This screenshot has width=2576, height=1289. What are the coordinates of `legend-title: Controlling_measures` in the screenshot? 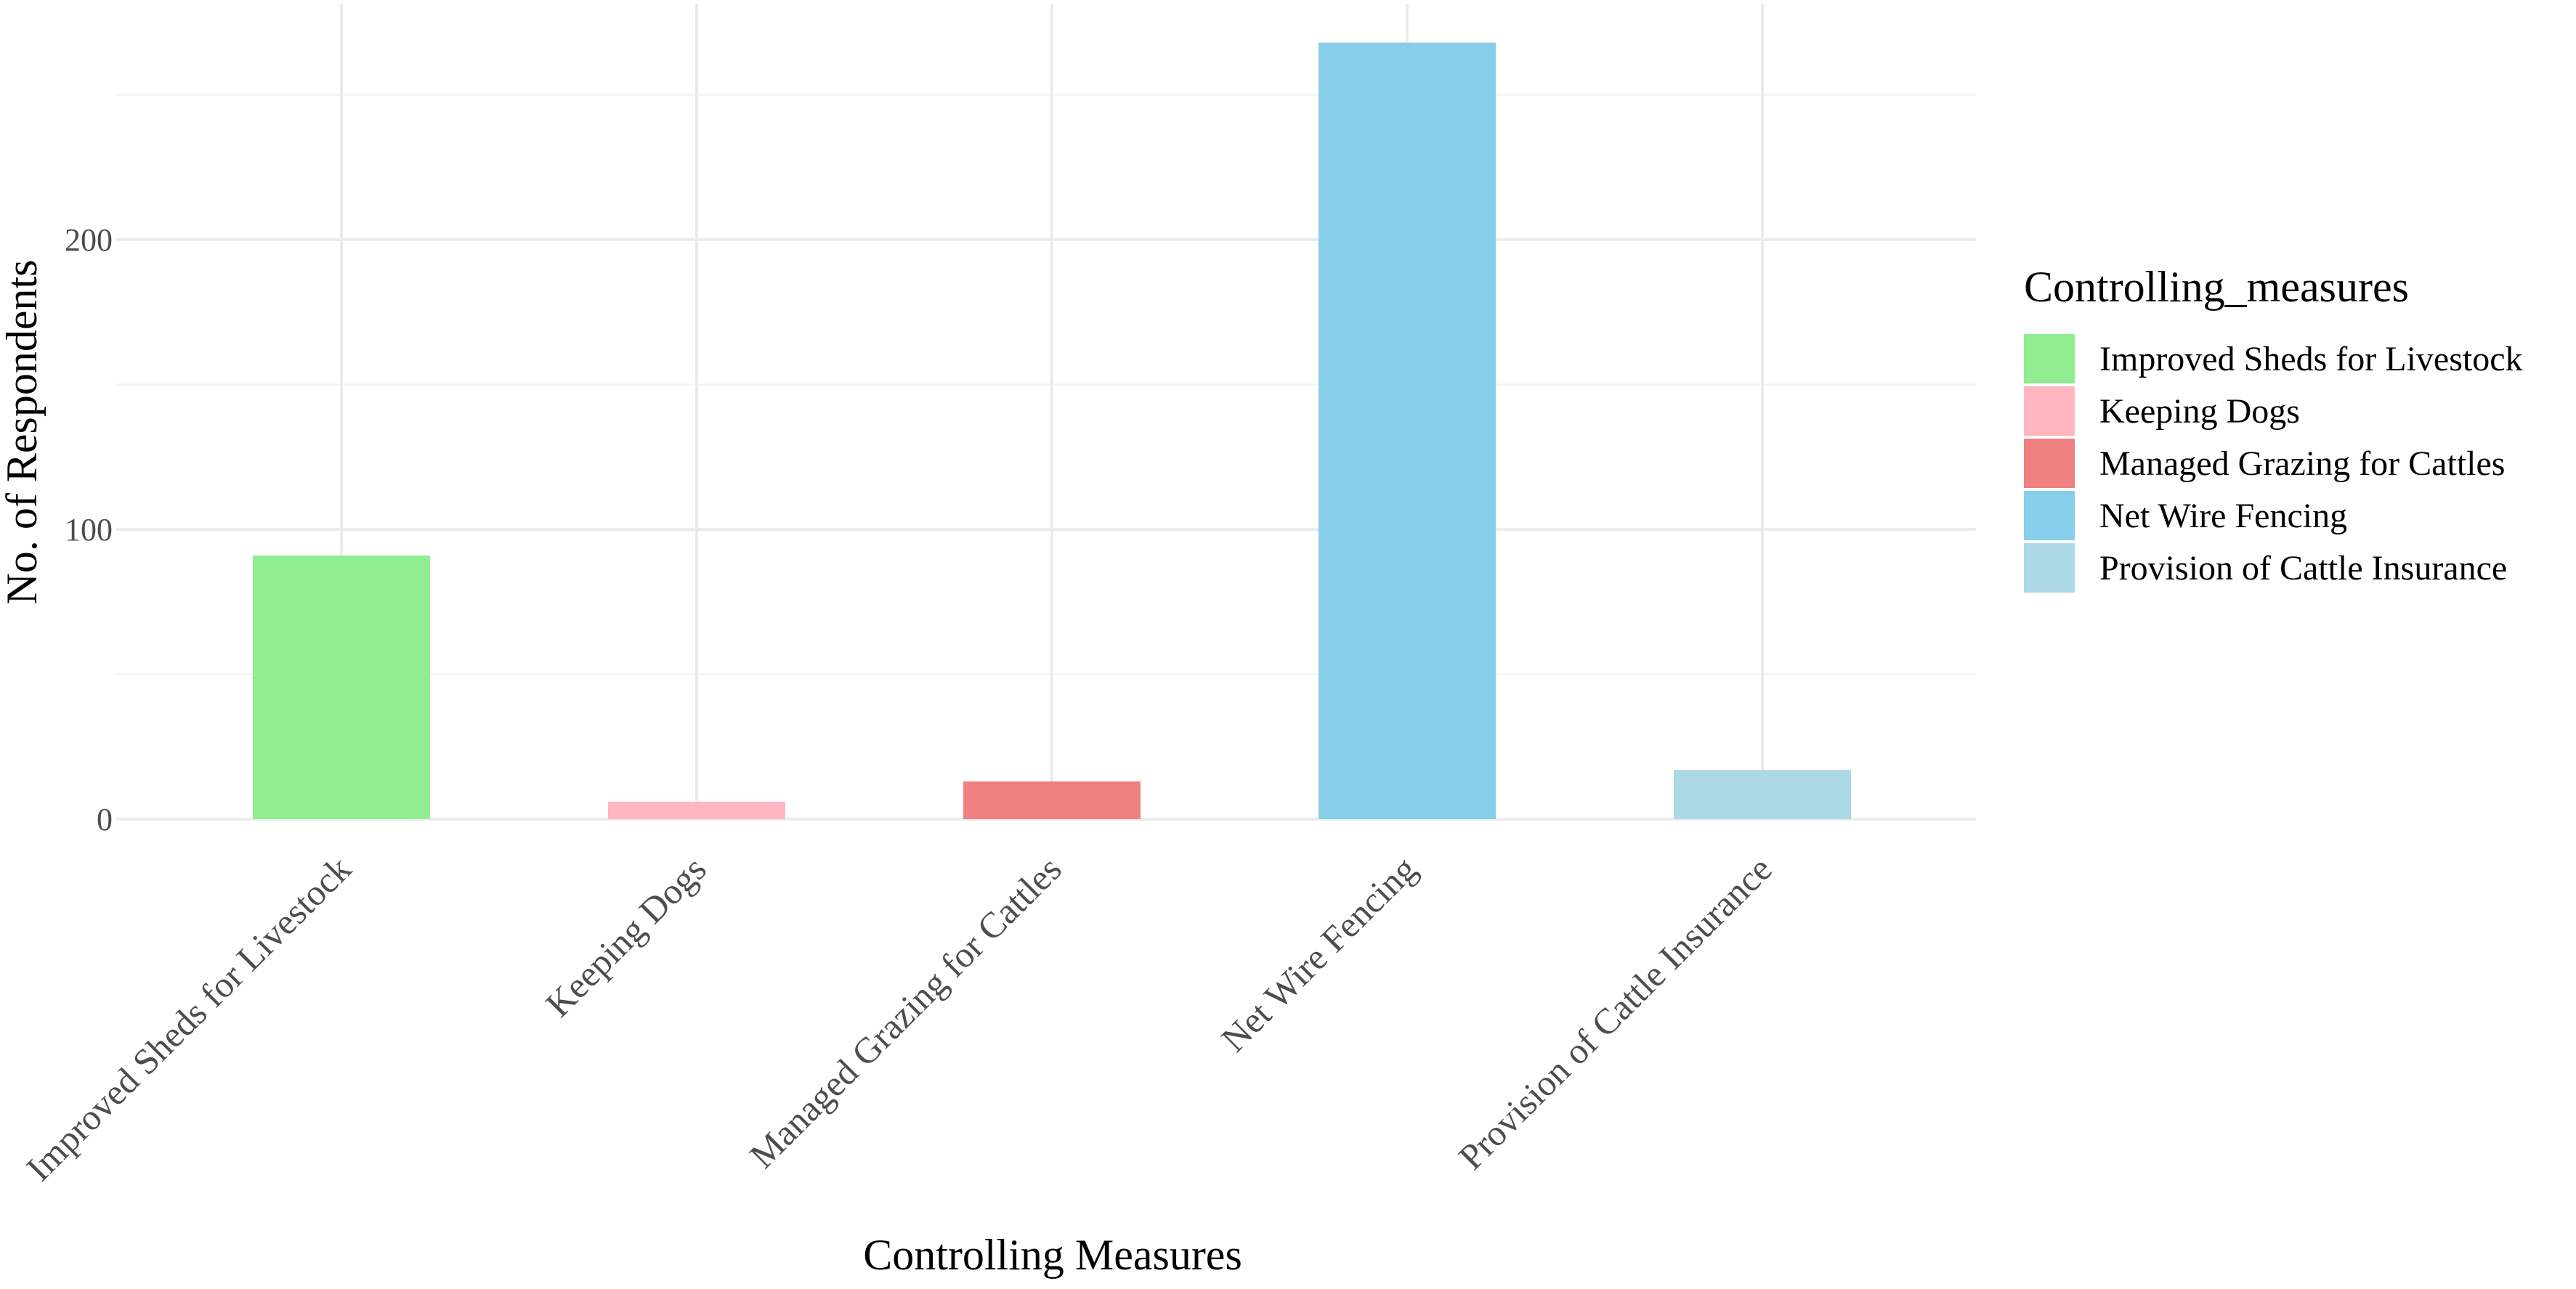 It's located at (2216, 287).